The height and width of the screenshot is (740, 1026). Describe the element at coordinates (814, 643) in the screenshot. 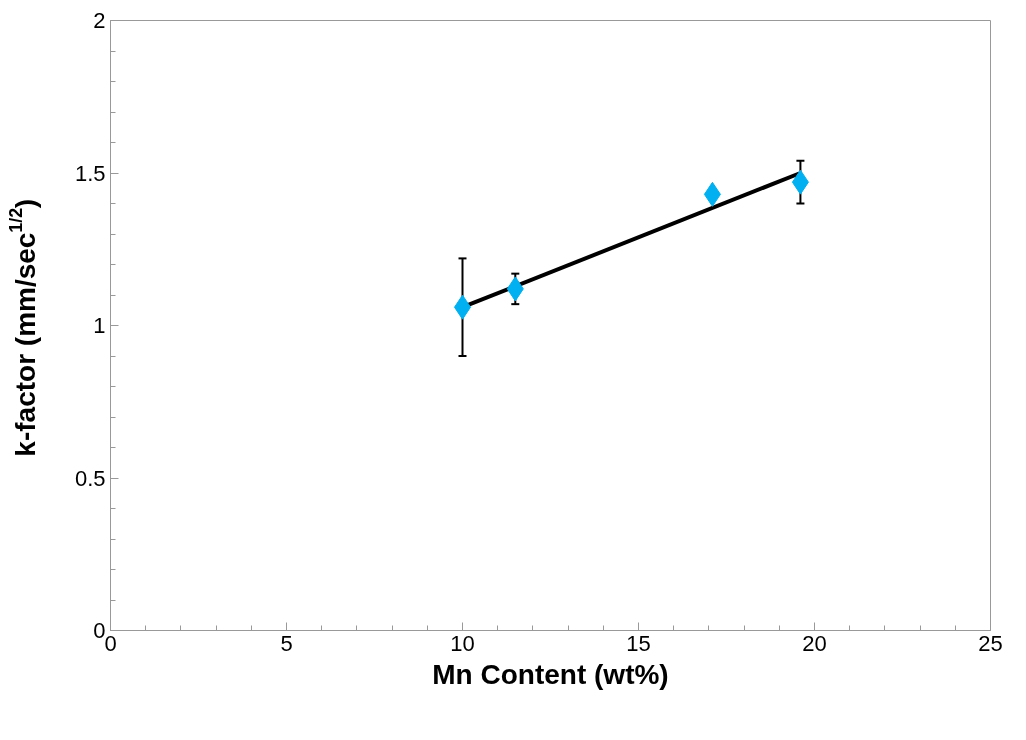

I see `x-tick-label: 20` at that location.